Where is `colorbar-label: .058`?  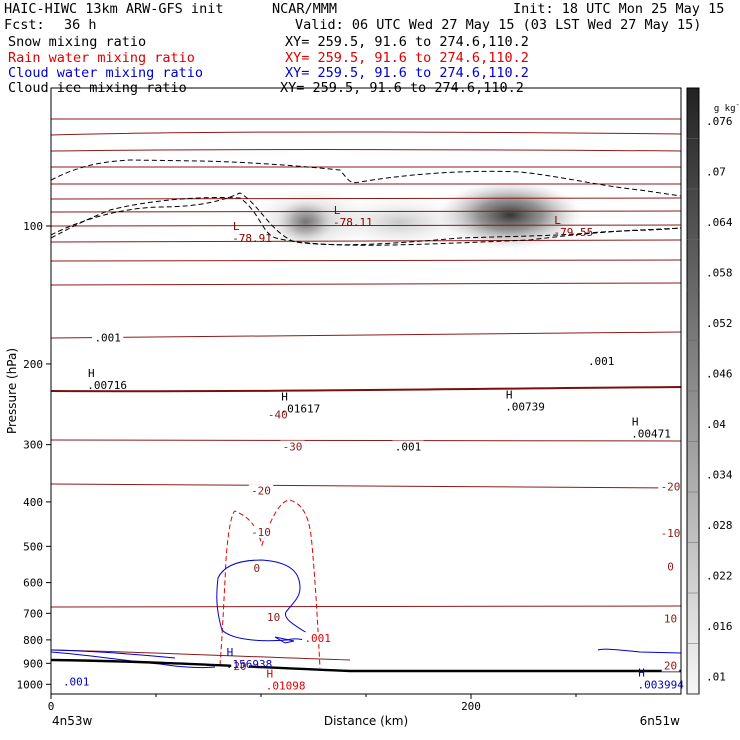
colorbar-label: .058 is located at coordinates (719, 272).